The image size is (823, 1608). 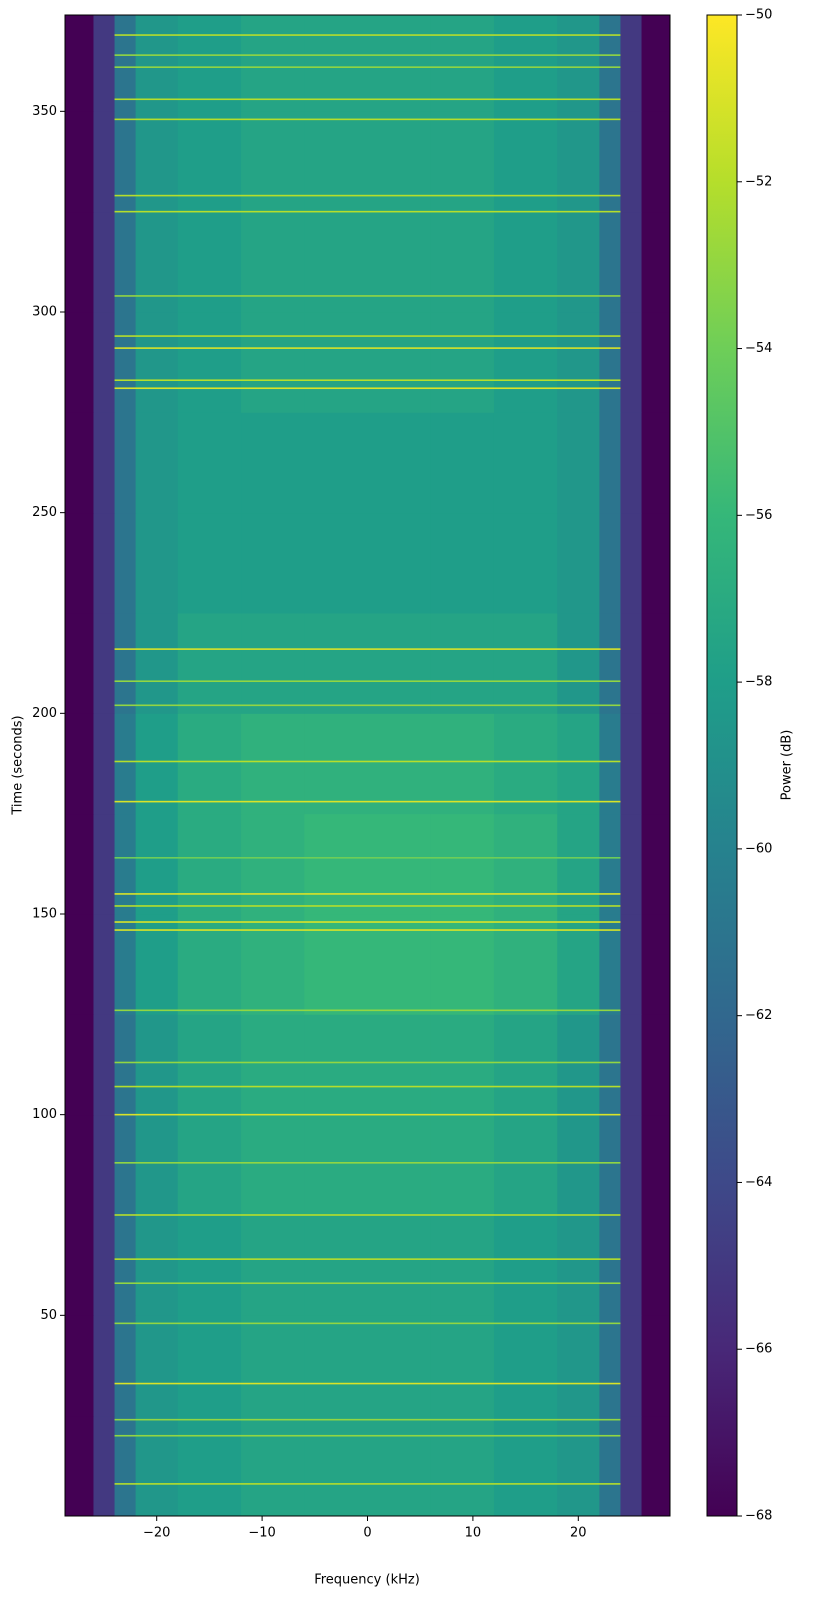 What do you see at coordinates (44, 111) in the screenshot?
I see `y-tick-label: 350` at bounding box center [44, 111].